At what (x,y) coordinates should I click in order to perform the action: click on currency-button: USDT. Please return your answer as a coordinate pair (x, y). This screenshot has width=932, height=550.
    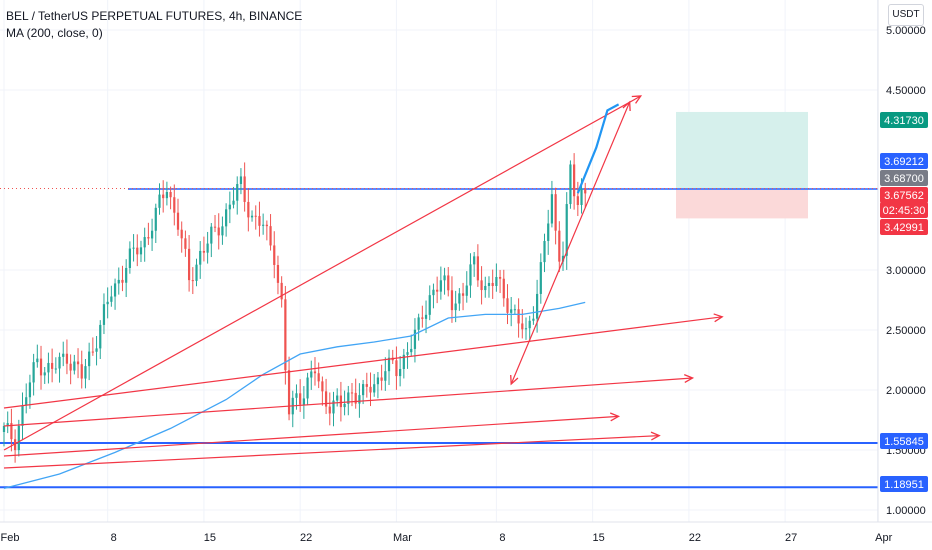
    Looking at the image, I should click on (906, 15).